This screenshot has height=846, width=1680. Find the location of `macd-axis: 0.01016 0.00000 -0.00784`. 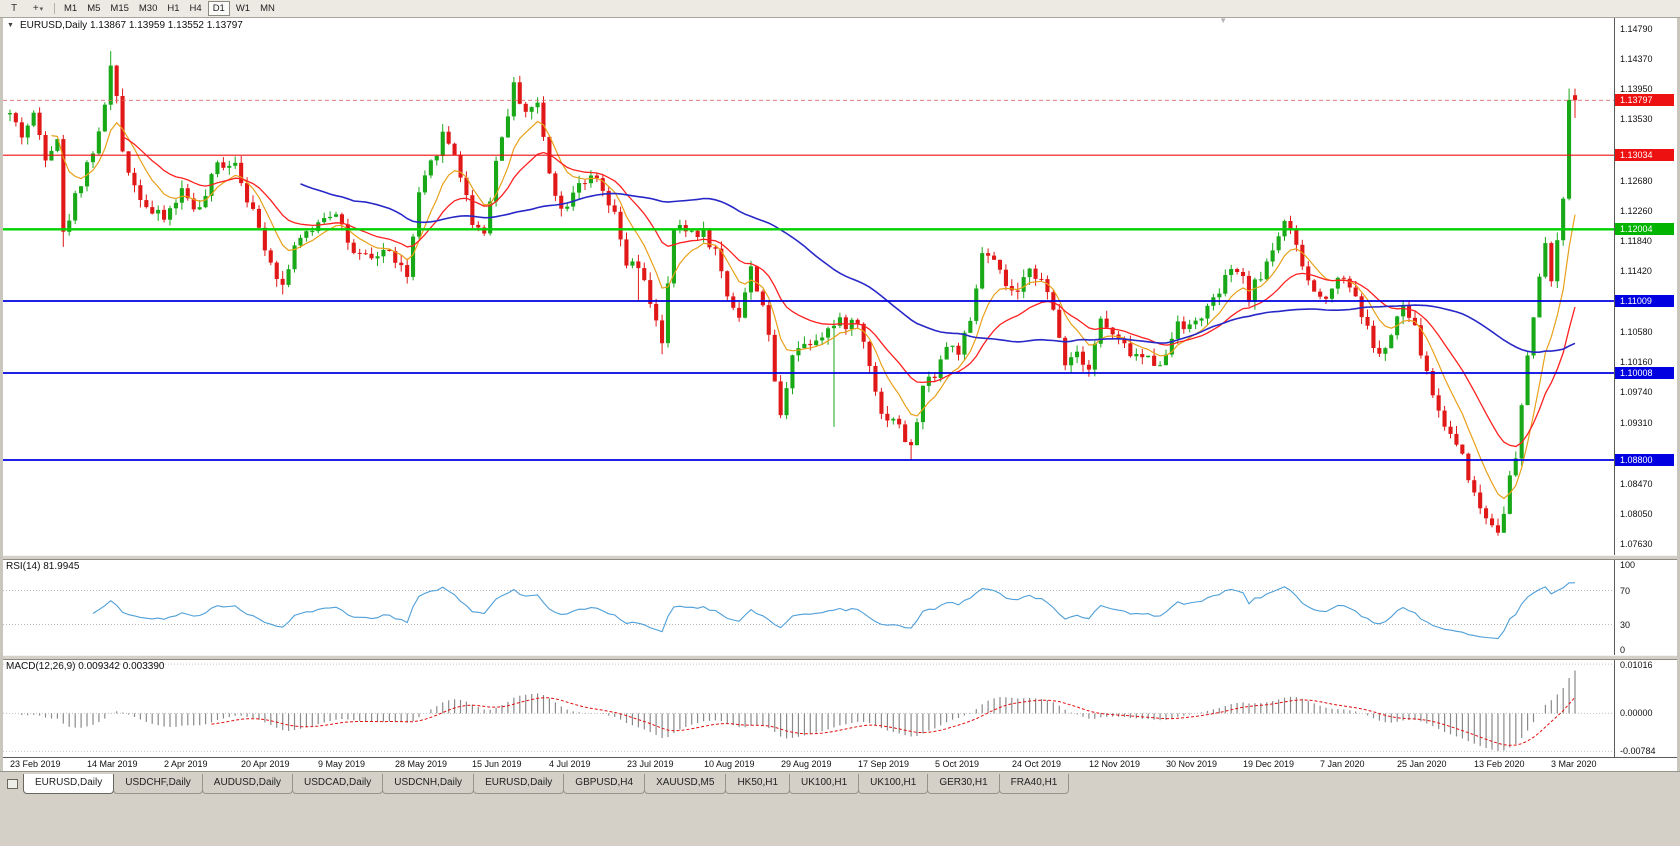

macd-axis: 0.01016 0.00000 -0.00784 is located at coordinates (1645, 708).